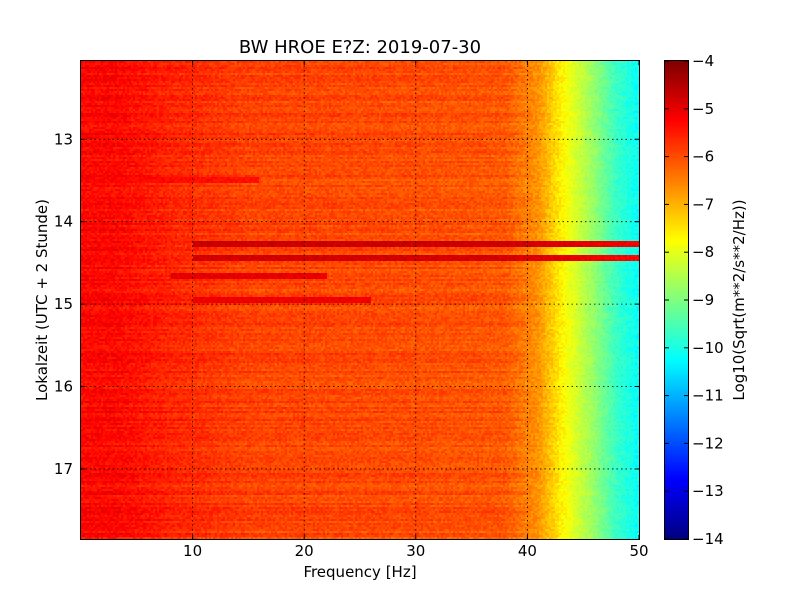  I want to click on y-tick-label: 15, so click(63, 304).